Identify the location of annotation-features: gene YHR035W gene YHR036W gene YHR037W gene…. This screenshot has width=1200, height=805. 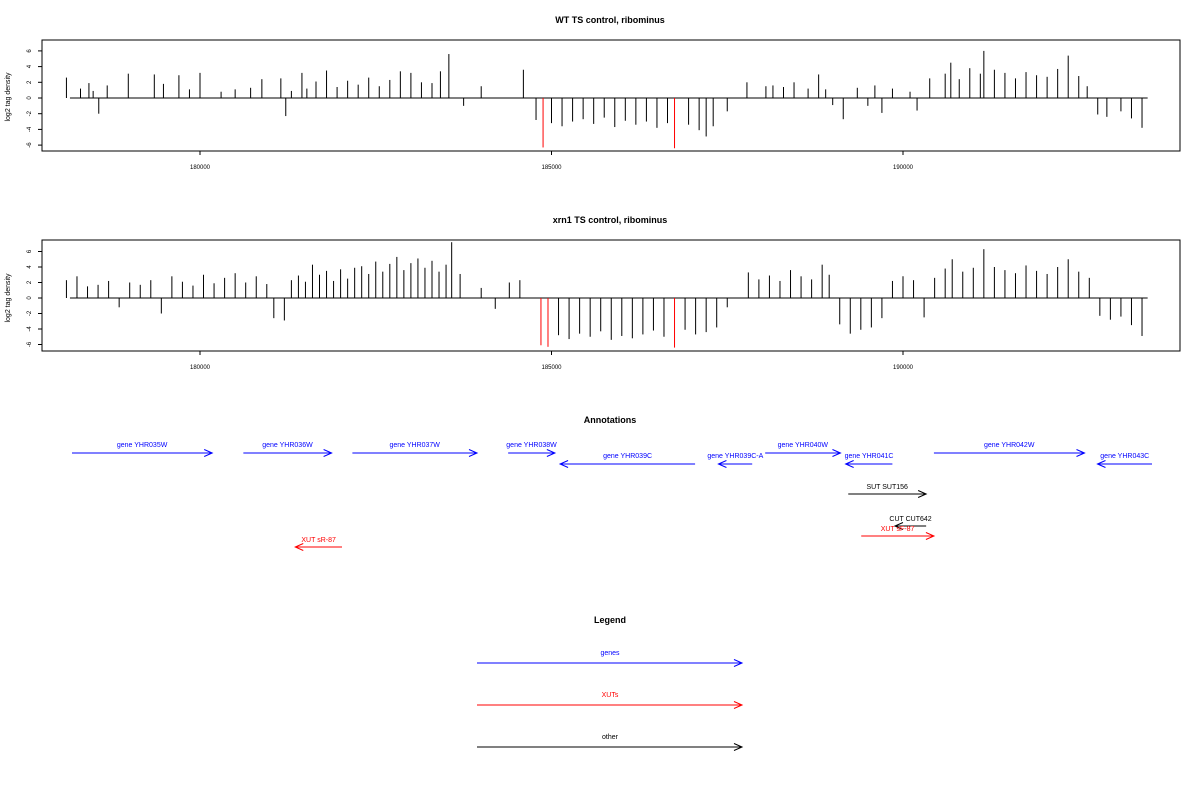
(612, 496).